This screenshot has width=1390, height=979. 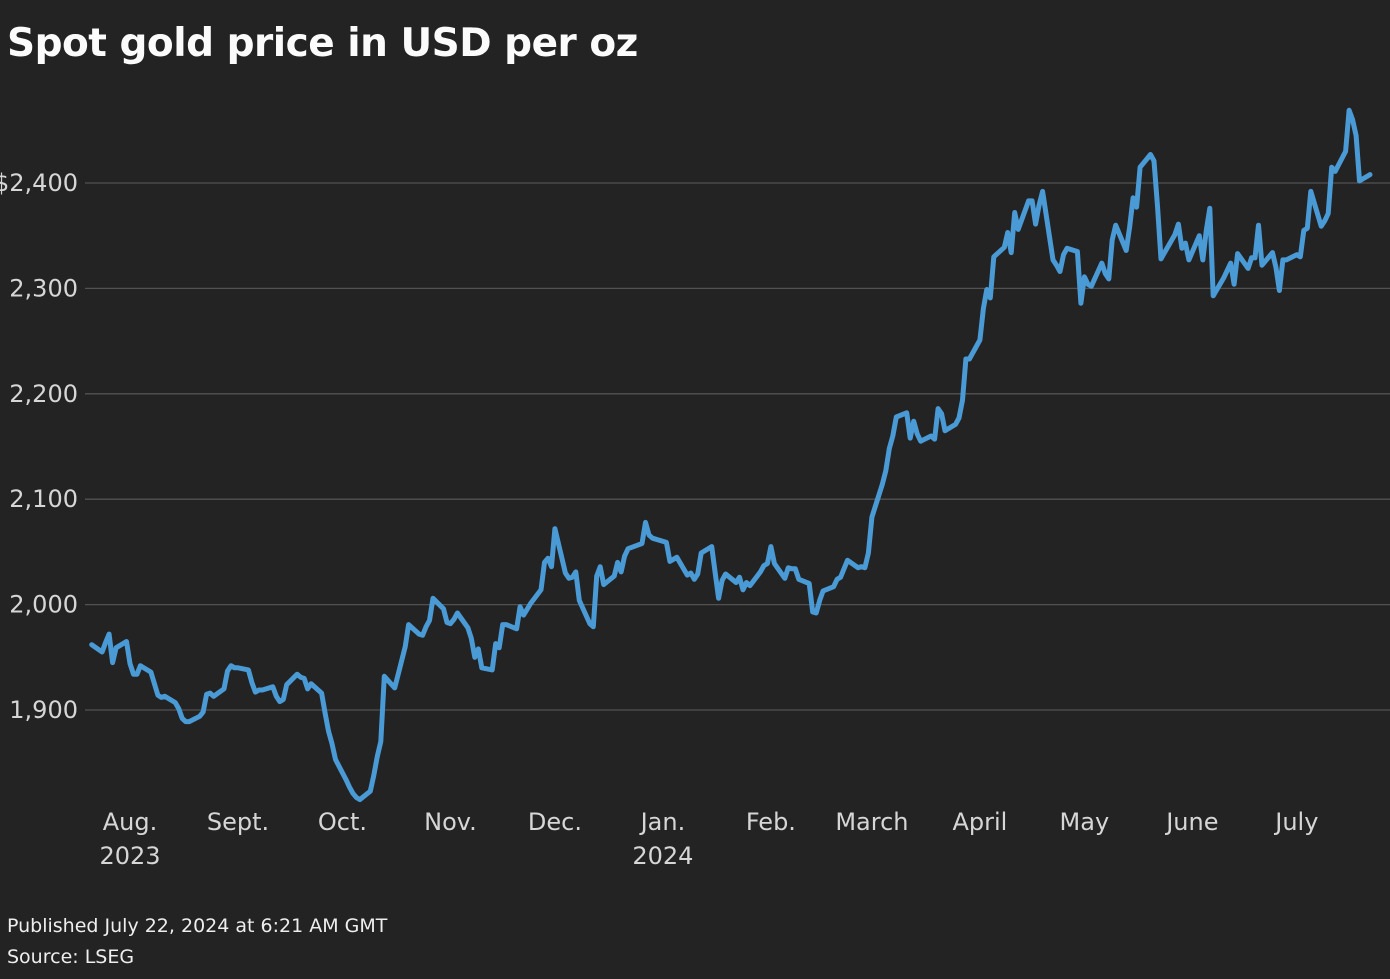 What do you see at coordinates (342, 822) in the screenshot?
I see `x-axis-tick-label: Oct.` at bounding box center [342, 822].